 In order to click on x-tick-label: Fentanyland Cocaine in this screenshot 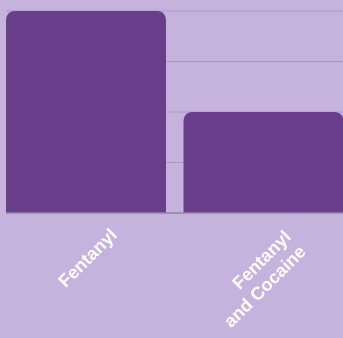, I will do `click(257, 279)`.